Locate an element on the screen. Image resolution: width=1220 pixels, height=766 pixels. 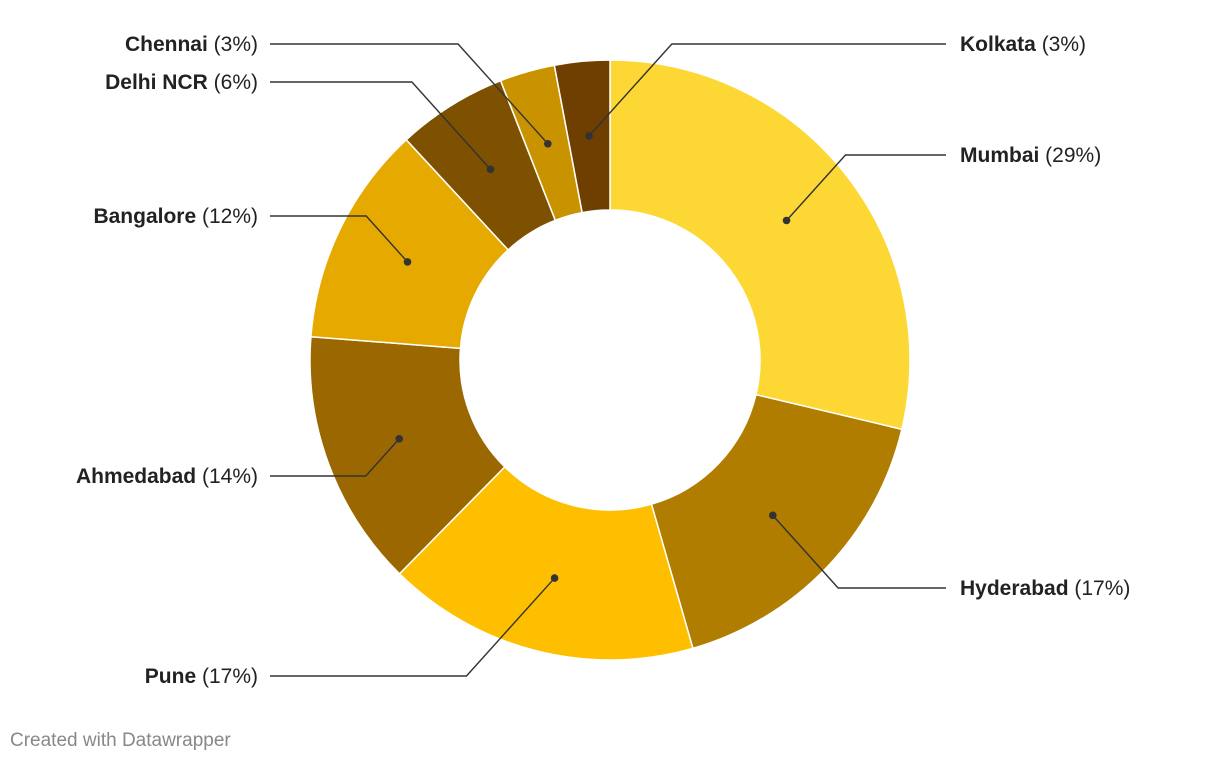
label-kolkata: Kolkata (3%) is located at coordinates (1023, 44).